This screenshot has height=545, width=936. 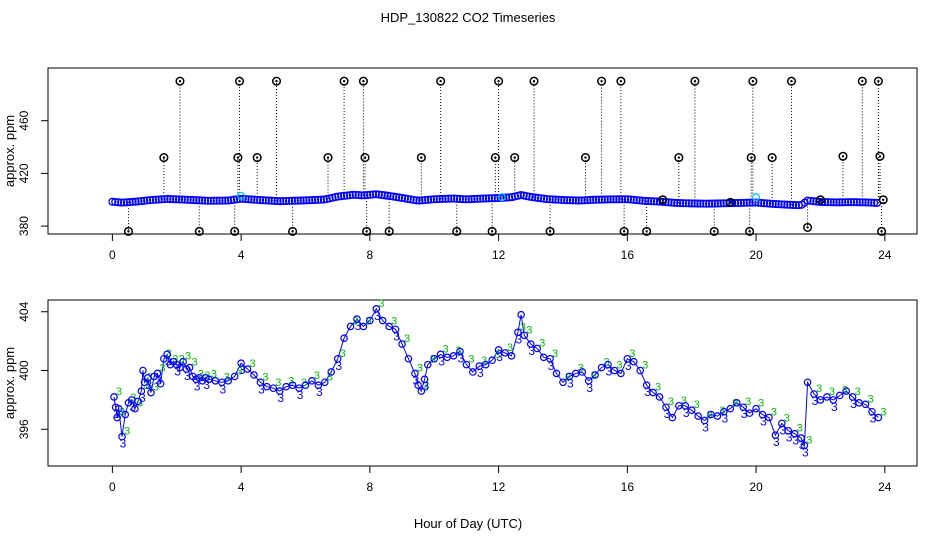 I want to click on y-tick-label: 420, so click(x=24, y=173).